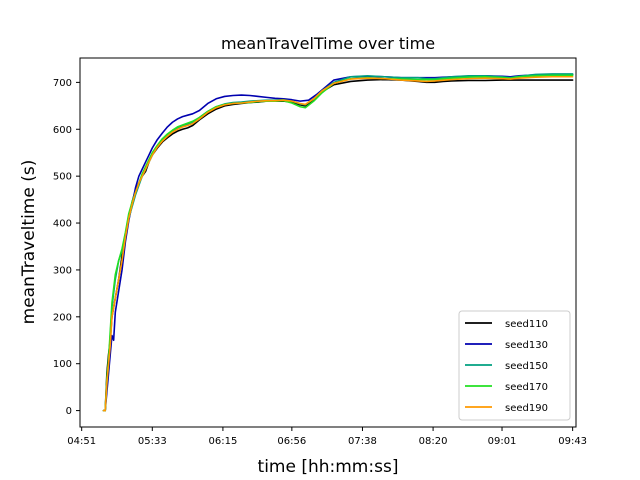 Image resolution: width=640 pixels, height=480 pixels. Describe the element at coordinates (526, 366) in the screenshot. I see `legend-label-seed150: seed150` at that location.